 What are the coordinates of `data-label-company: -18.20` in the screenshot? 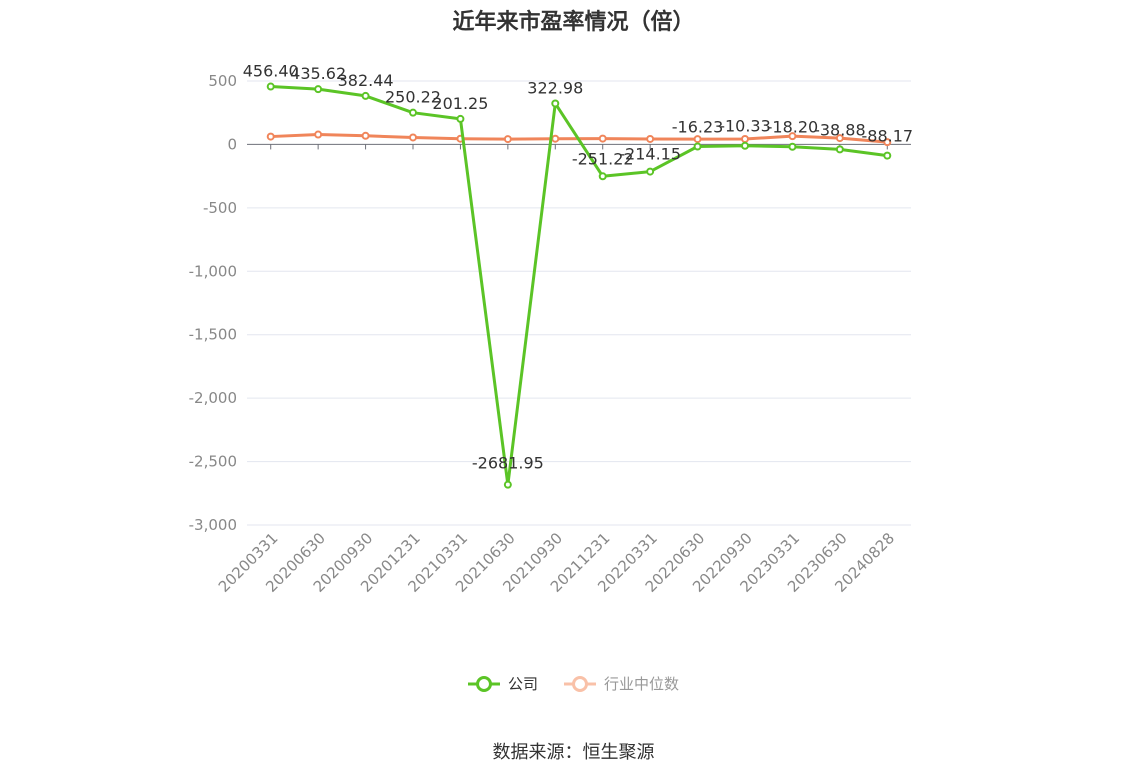 It's located at (793, 127).